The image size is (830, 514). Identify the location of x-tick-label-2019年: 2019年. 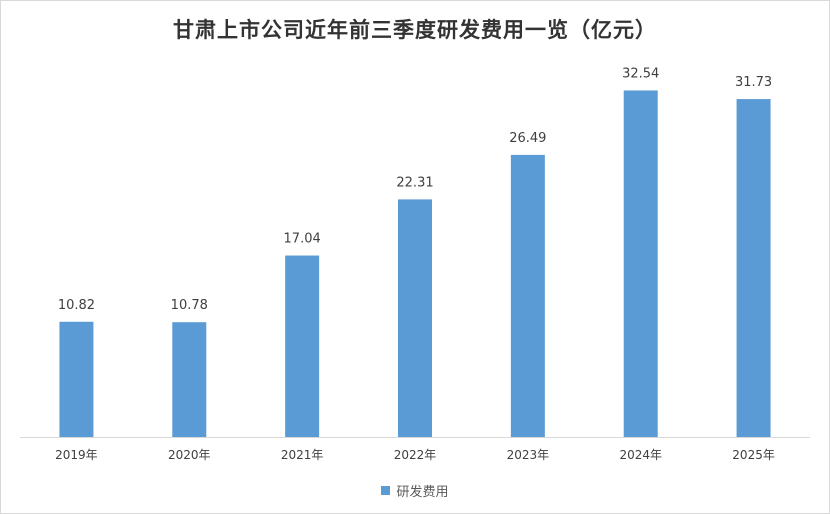
(76, 455).